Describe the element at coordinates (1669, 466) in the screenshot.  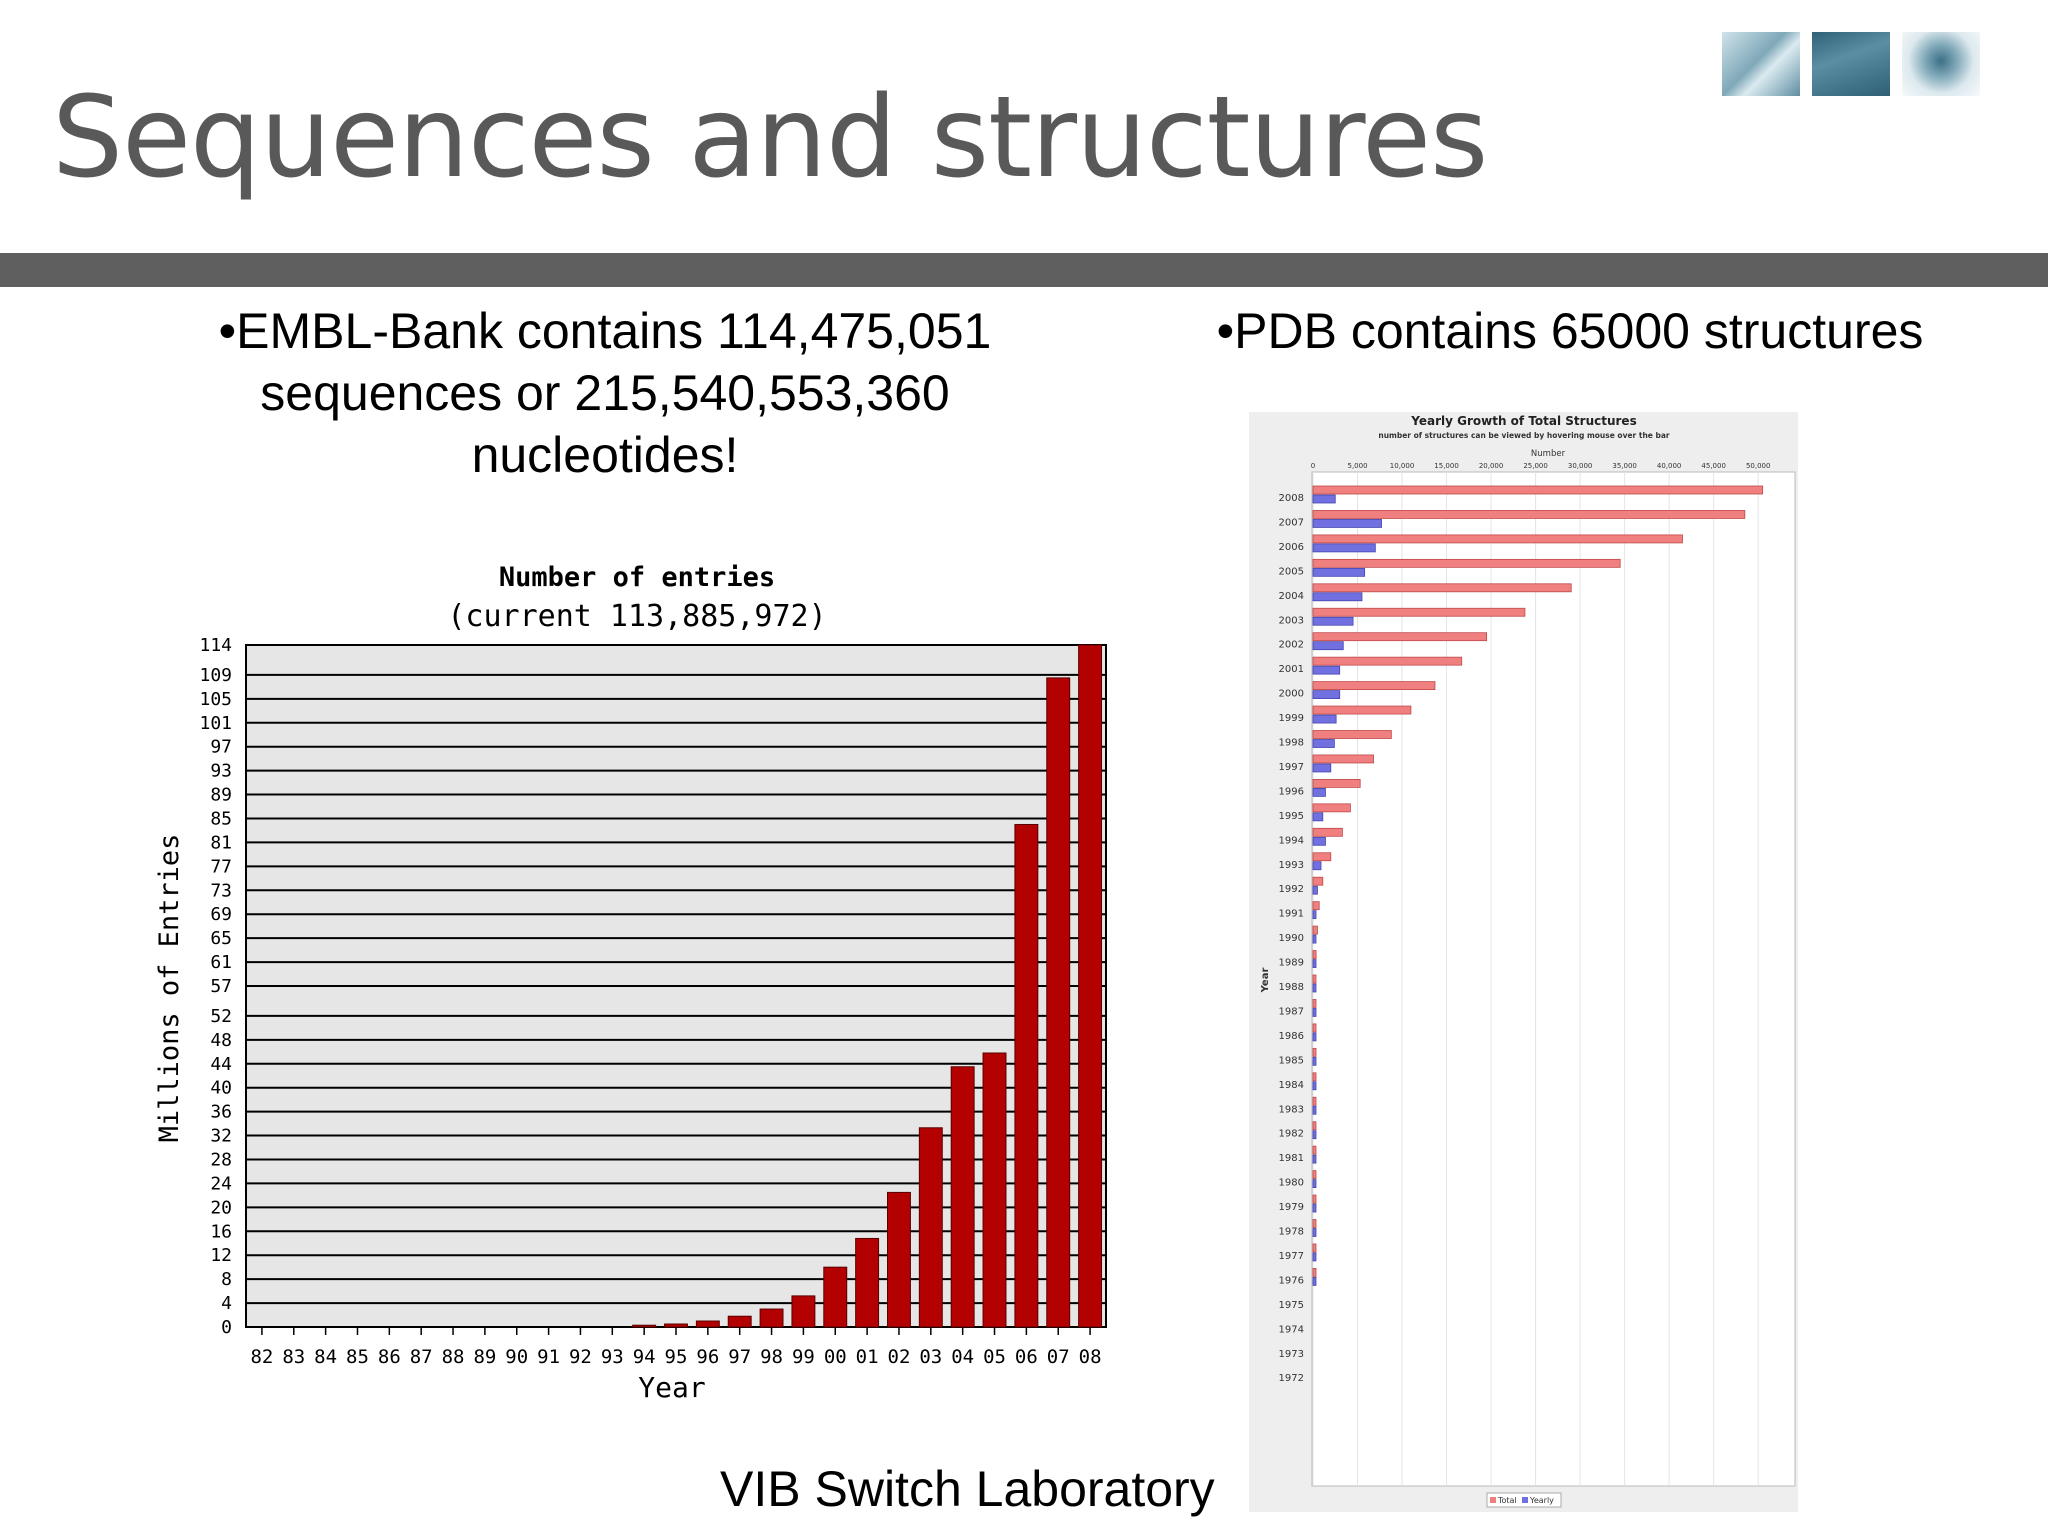
I see `x-tick-label: 40,000` at that location.